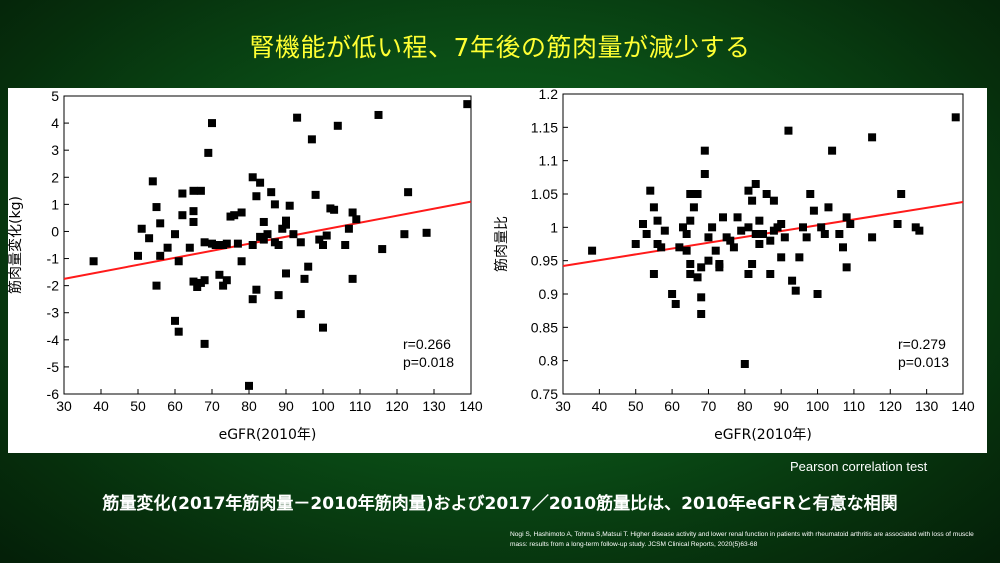 Image resolution: width=1000 pixels, height=563 pixels. I want to click on y-tick-label: 2, so click(55, 177).